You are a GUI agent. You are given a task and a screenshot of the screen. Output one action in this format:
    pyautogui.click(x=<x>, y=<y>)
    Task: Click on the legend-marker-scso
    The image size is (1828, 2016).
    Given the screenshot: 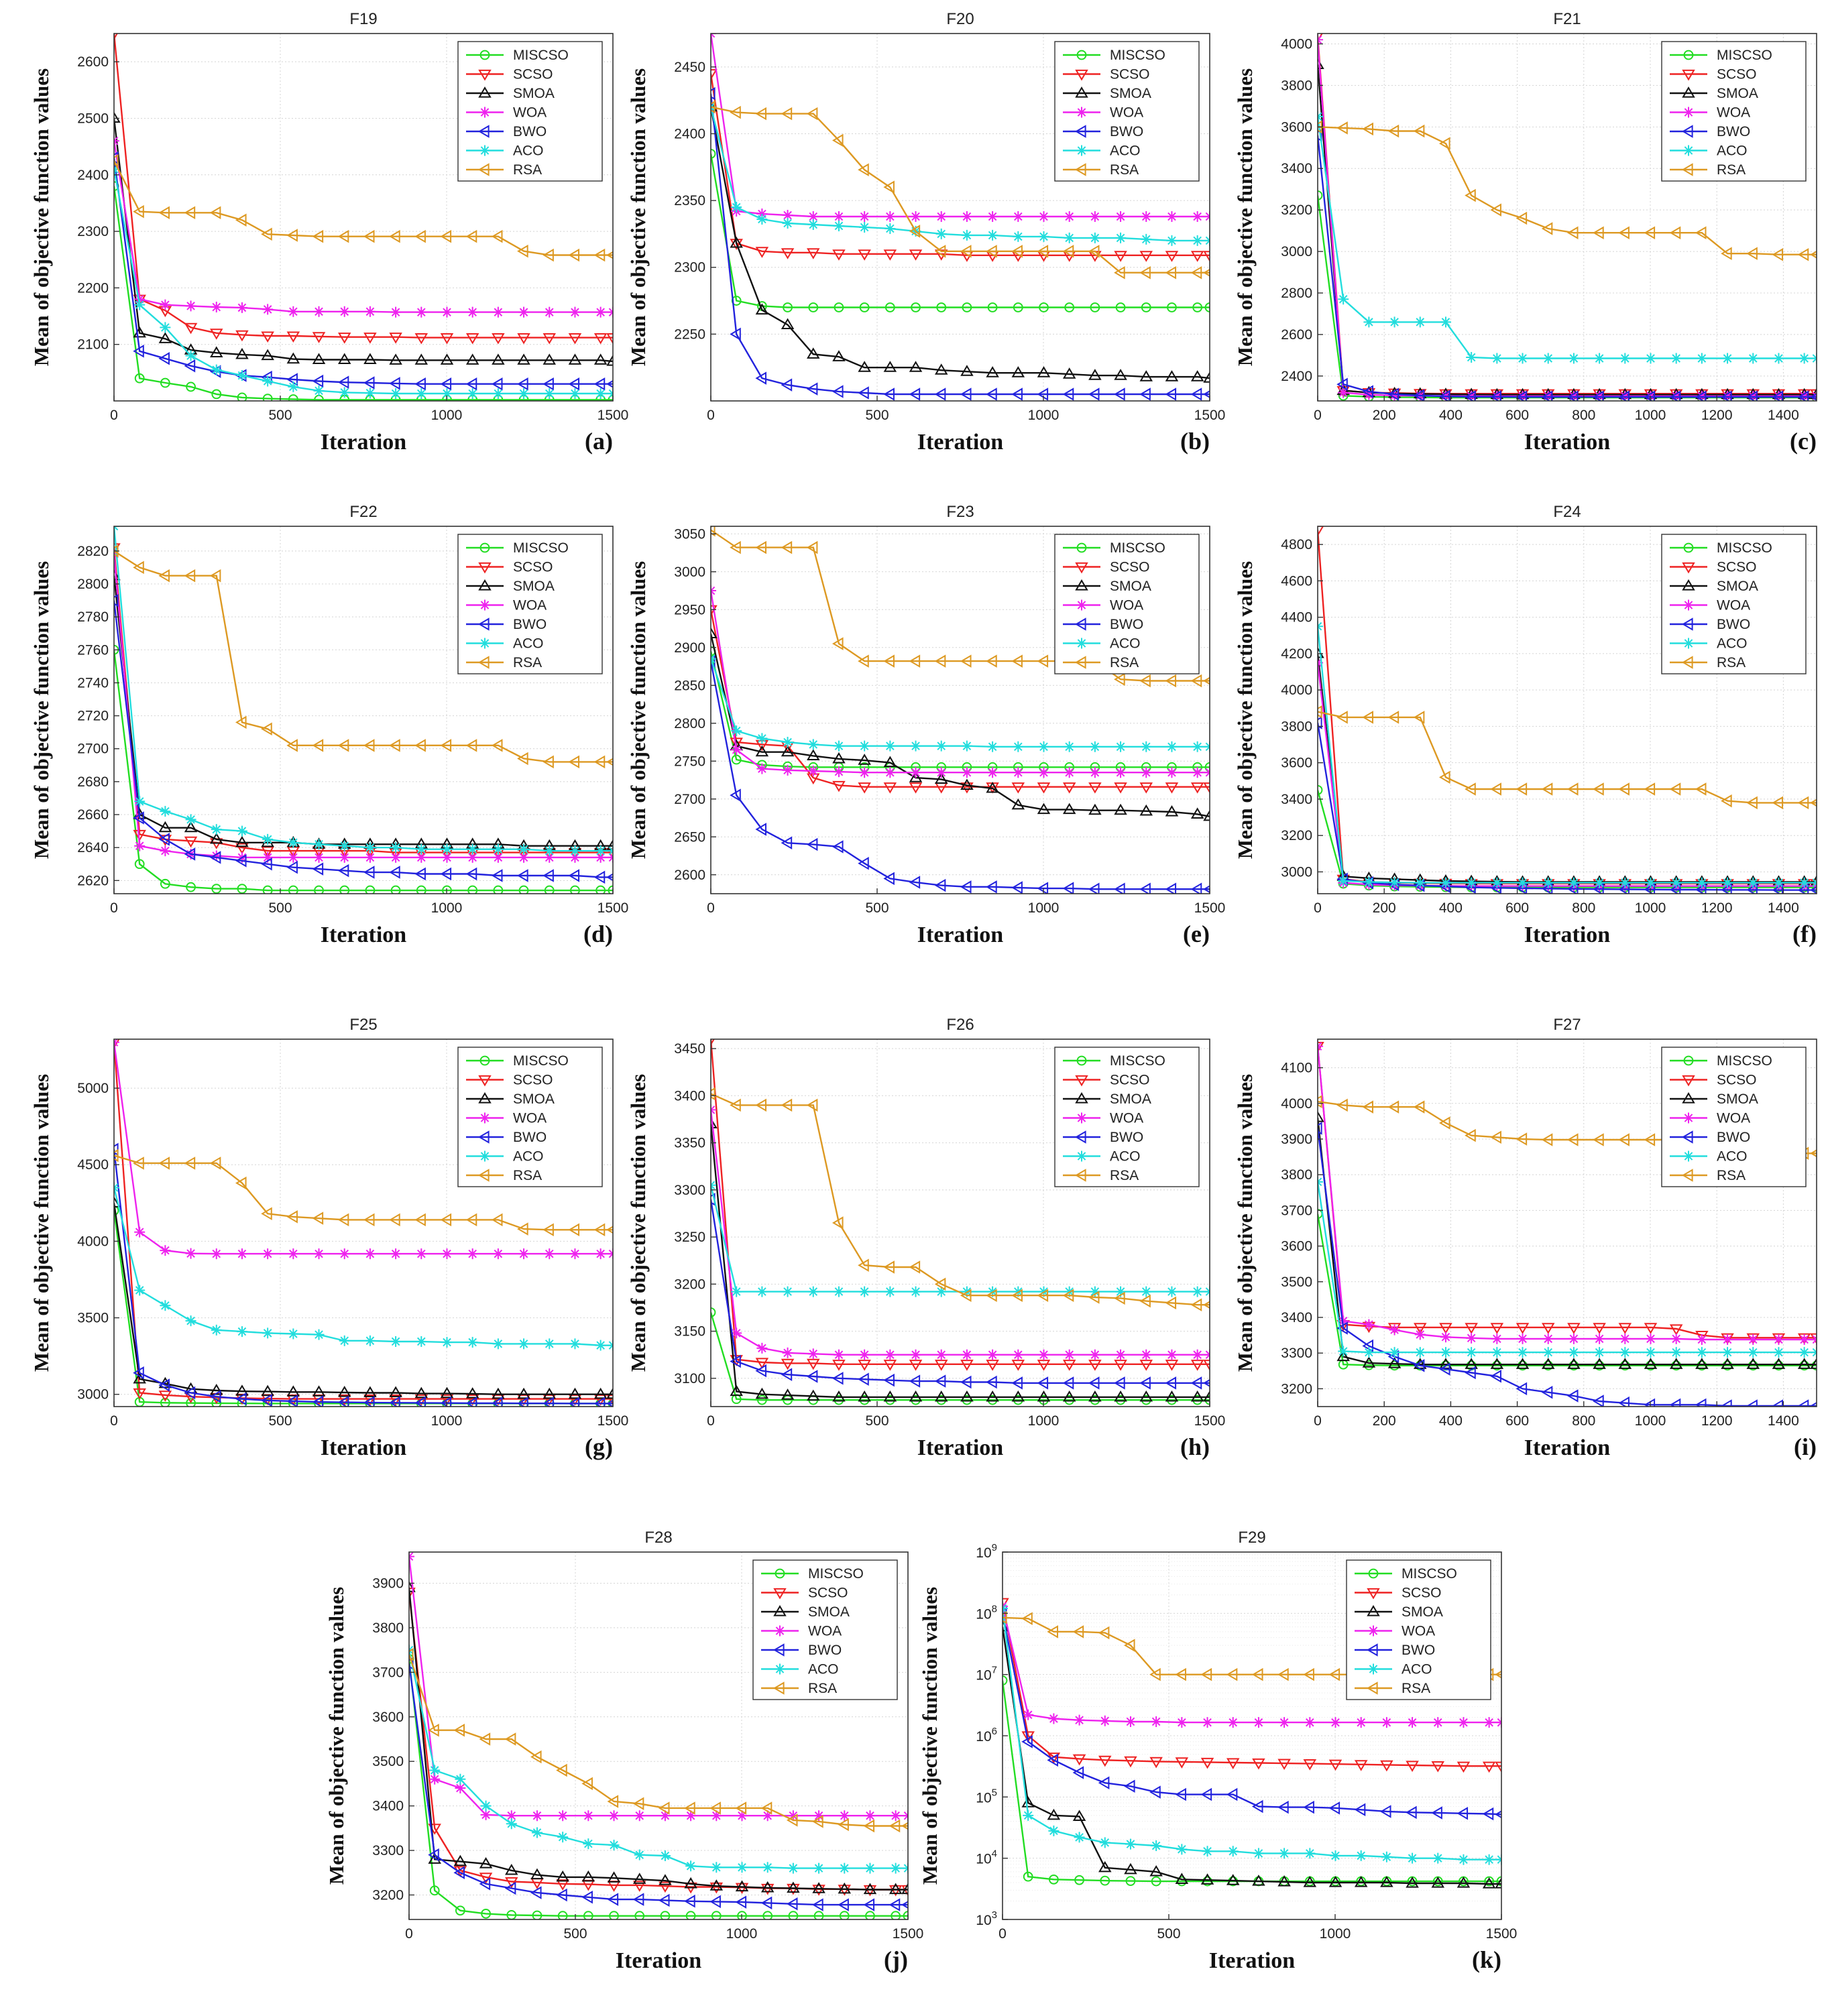 What is the action you would take?
    pyautogui.click(x=1081, y=1081)
    